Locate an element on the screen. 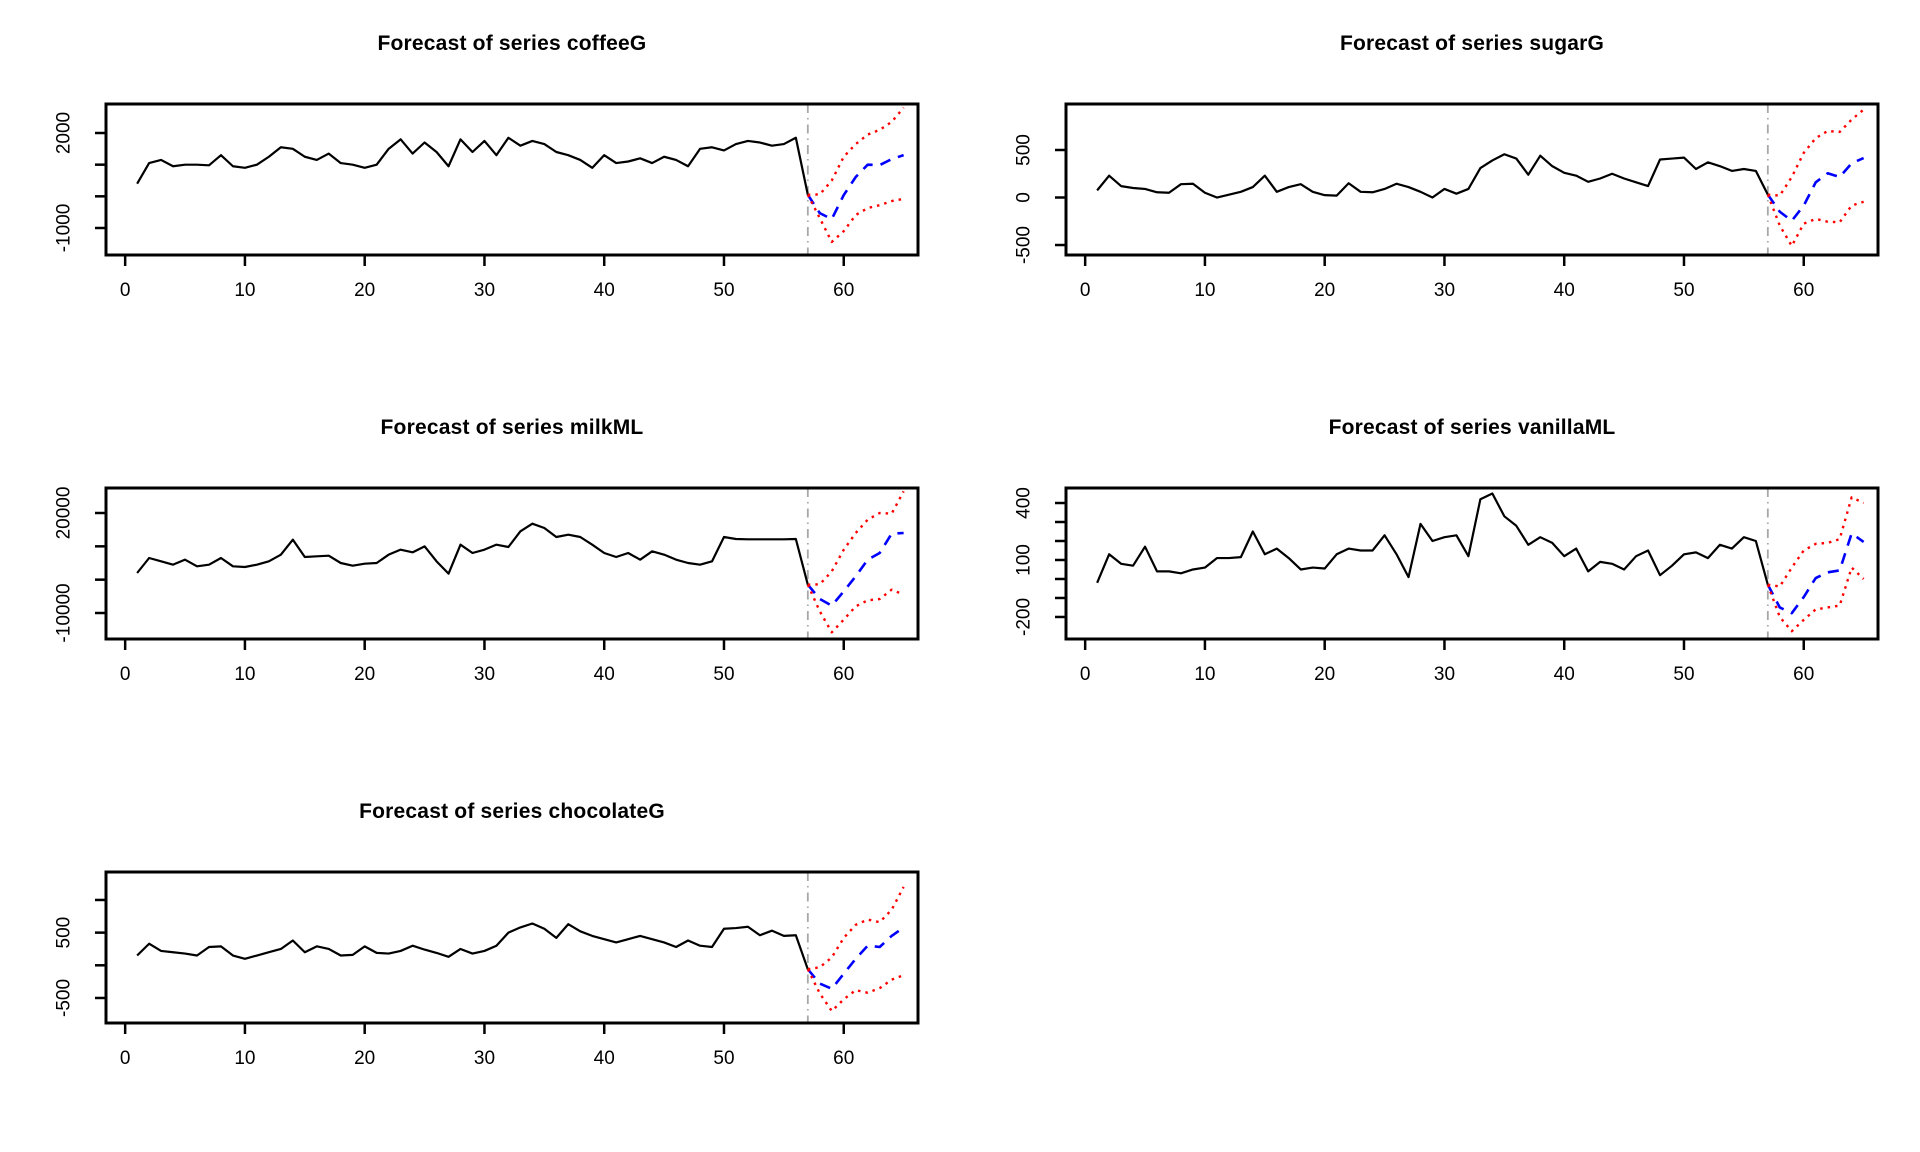  chart-title-sugarG: Forecast of series sugarG is located at coordinates (1472, 43).